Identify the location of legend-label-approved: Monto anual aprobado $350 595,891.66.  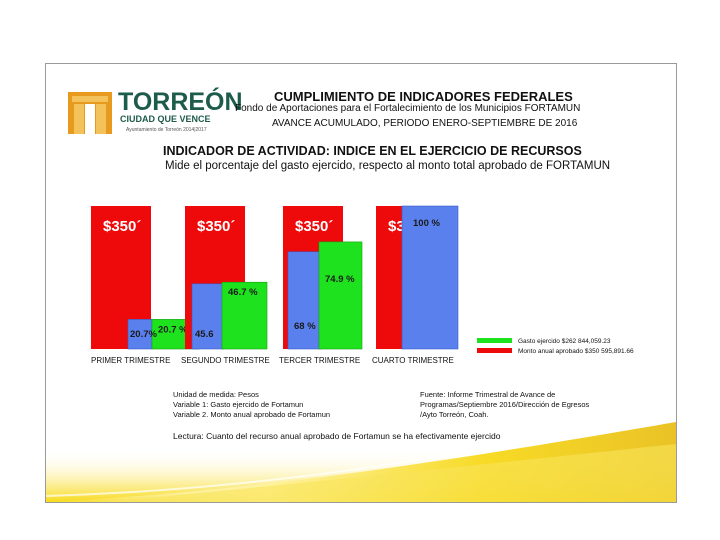
(576, 351).